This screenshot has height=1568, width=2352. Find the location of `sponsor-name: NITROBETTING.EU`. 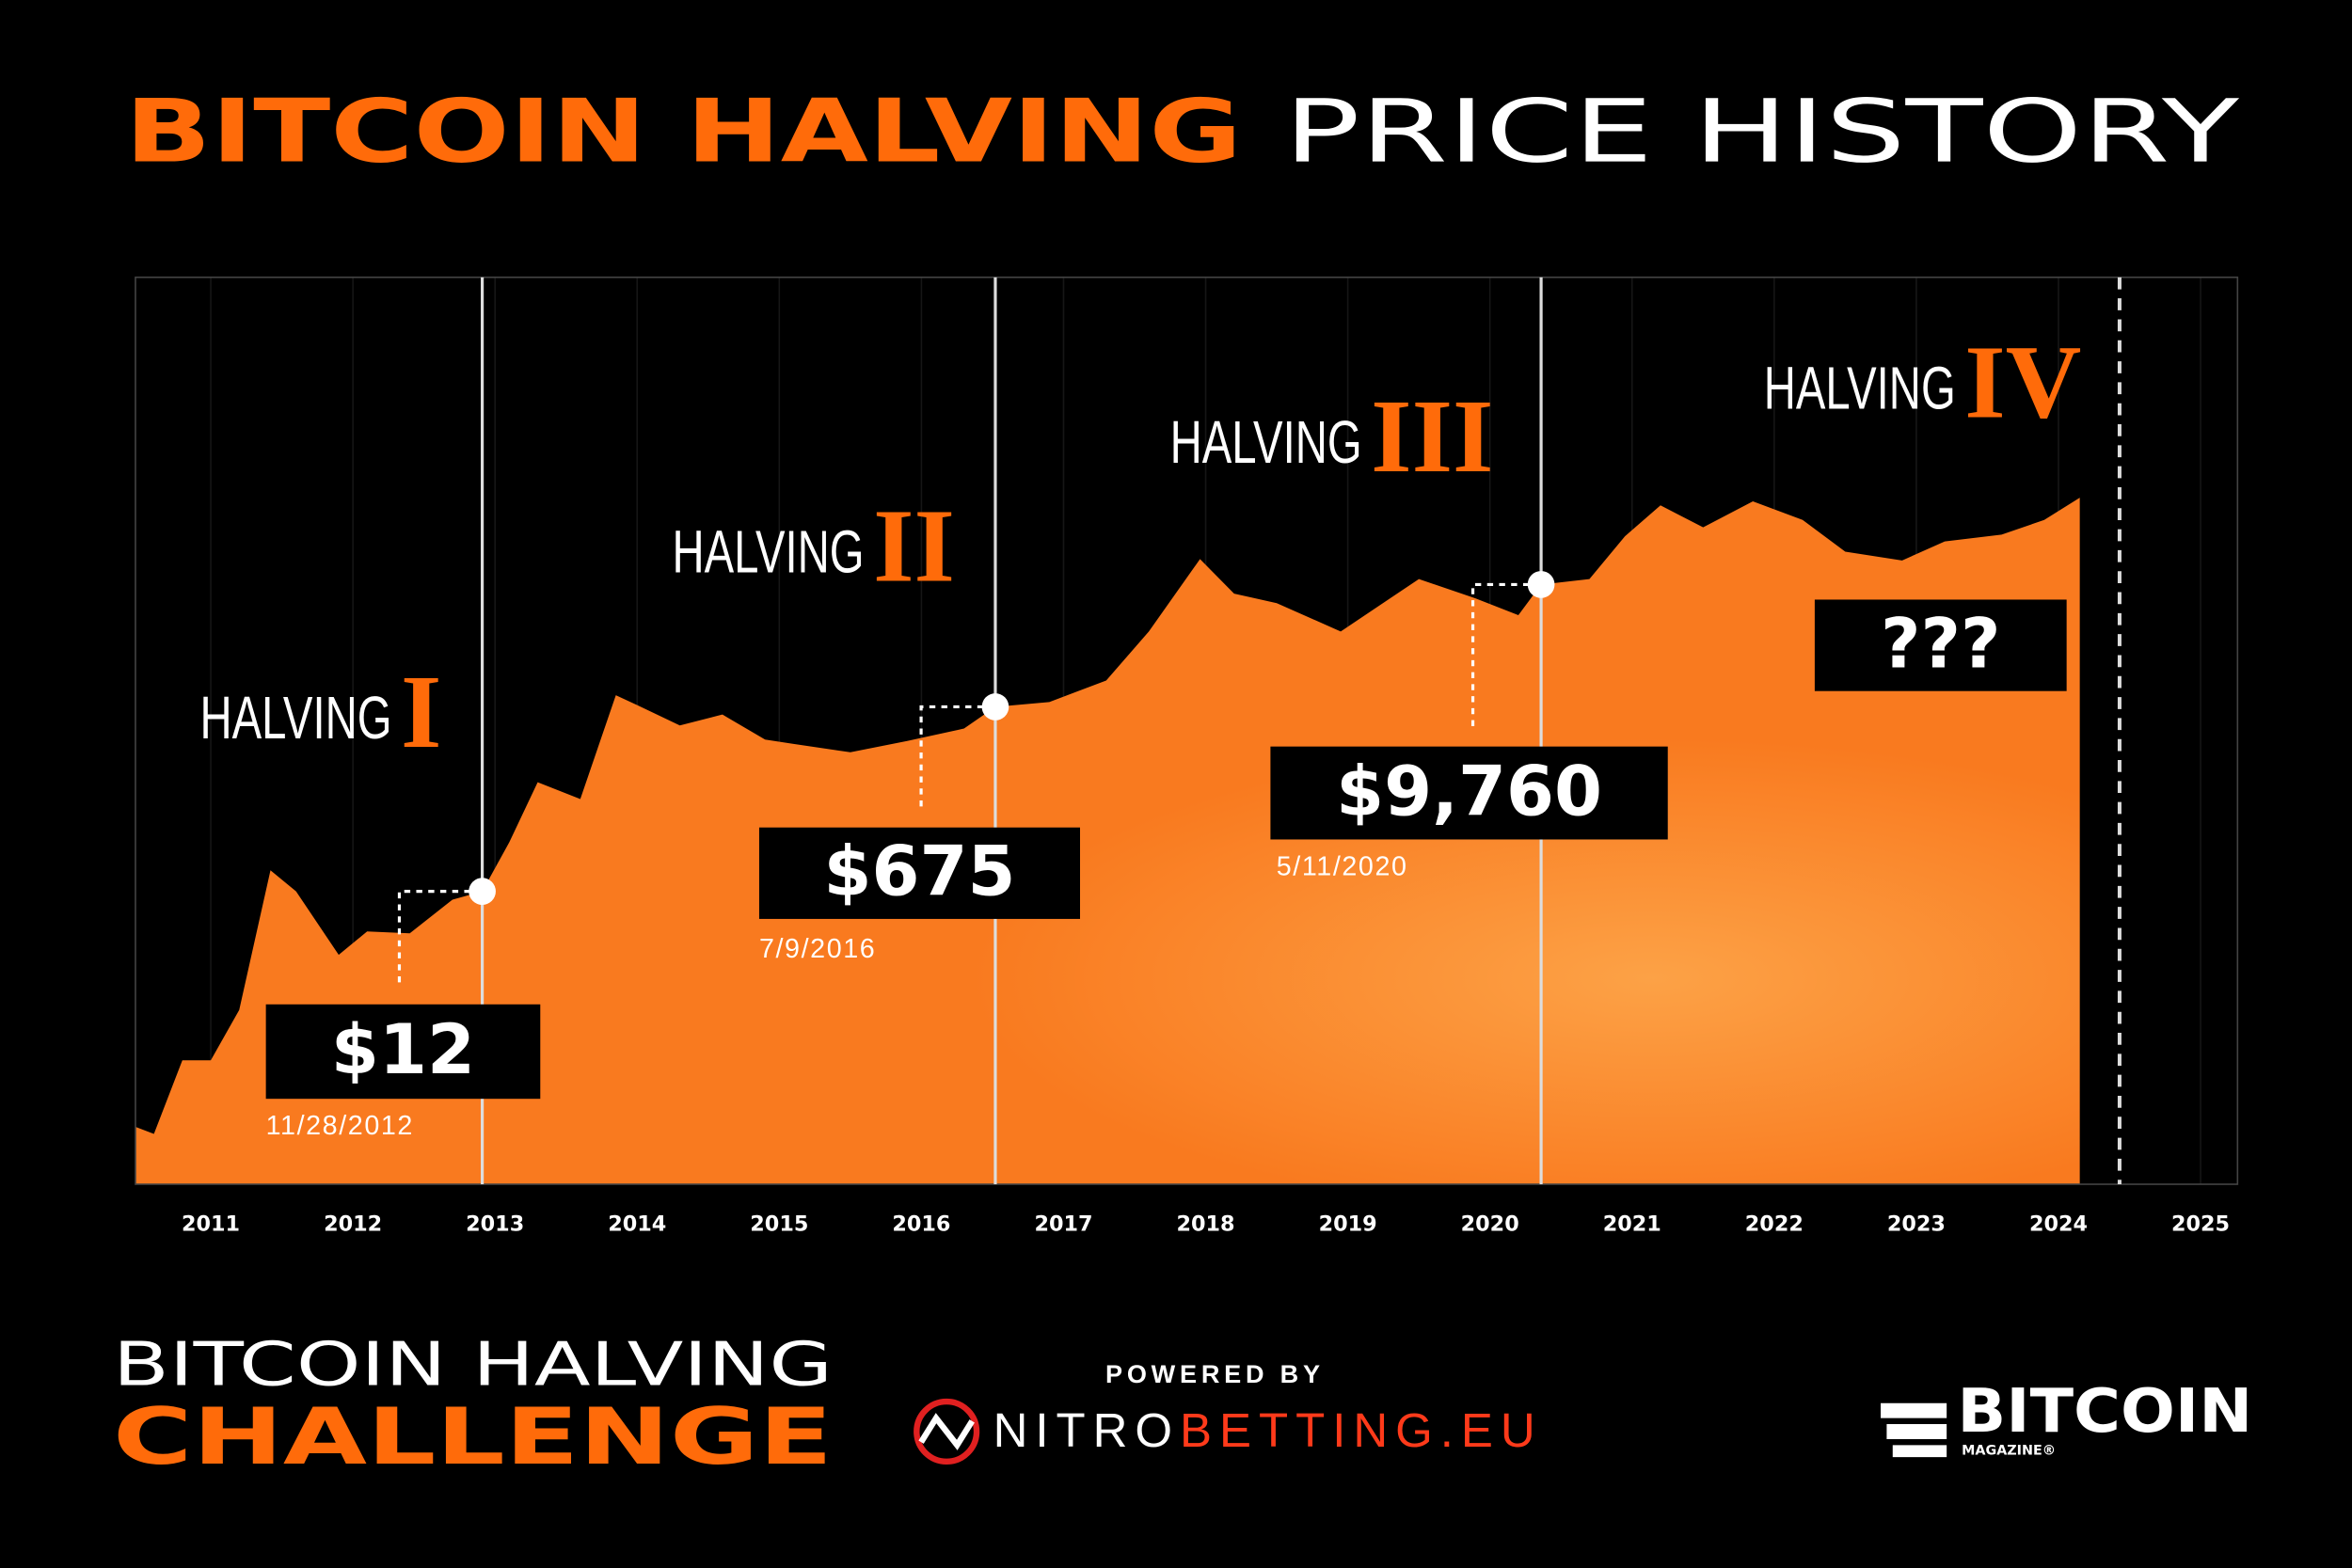

sponsor-name: NITROBETTING.EU is located at coordinates (1268, 1431).